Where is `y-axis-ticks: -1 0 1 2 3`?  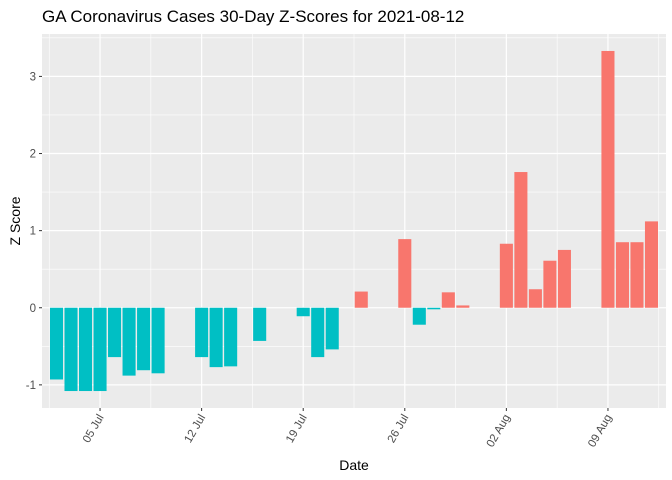
y-axis-ticks: -1 0 1 2 3 is located at coordinates (34, 231).